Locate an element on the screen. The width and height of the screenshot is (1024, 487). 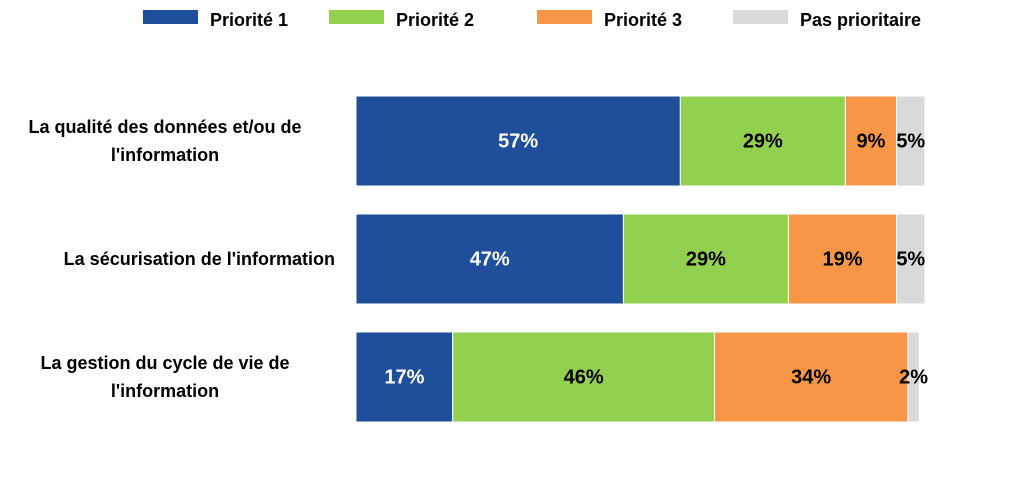
data-label: 9% is located at coordinates (870, 141).